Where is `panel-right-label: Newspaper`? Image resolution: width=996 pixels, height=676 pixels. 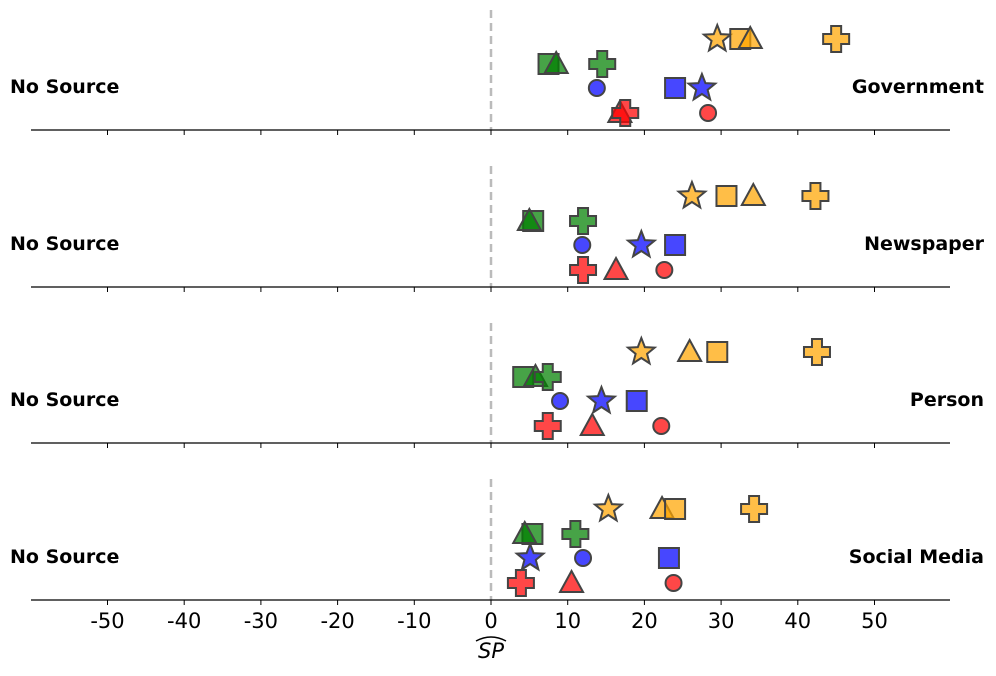 panel-right-label: Newspaper is located at coordinates (924, 244).